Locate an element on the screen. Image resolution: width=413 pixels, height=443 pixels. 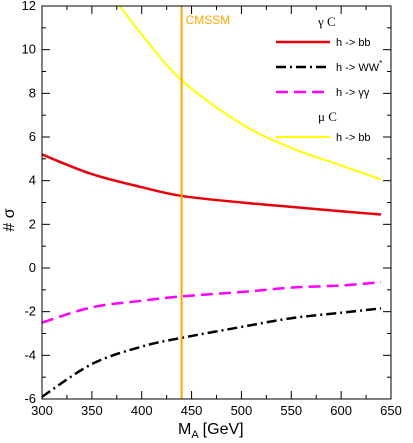
x-tick-label: 350 is located at coordinates (92, 410).